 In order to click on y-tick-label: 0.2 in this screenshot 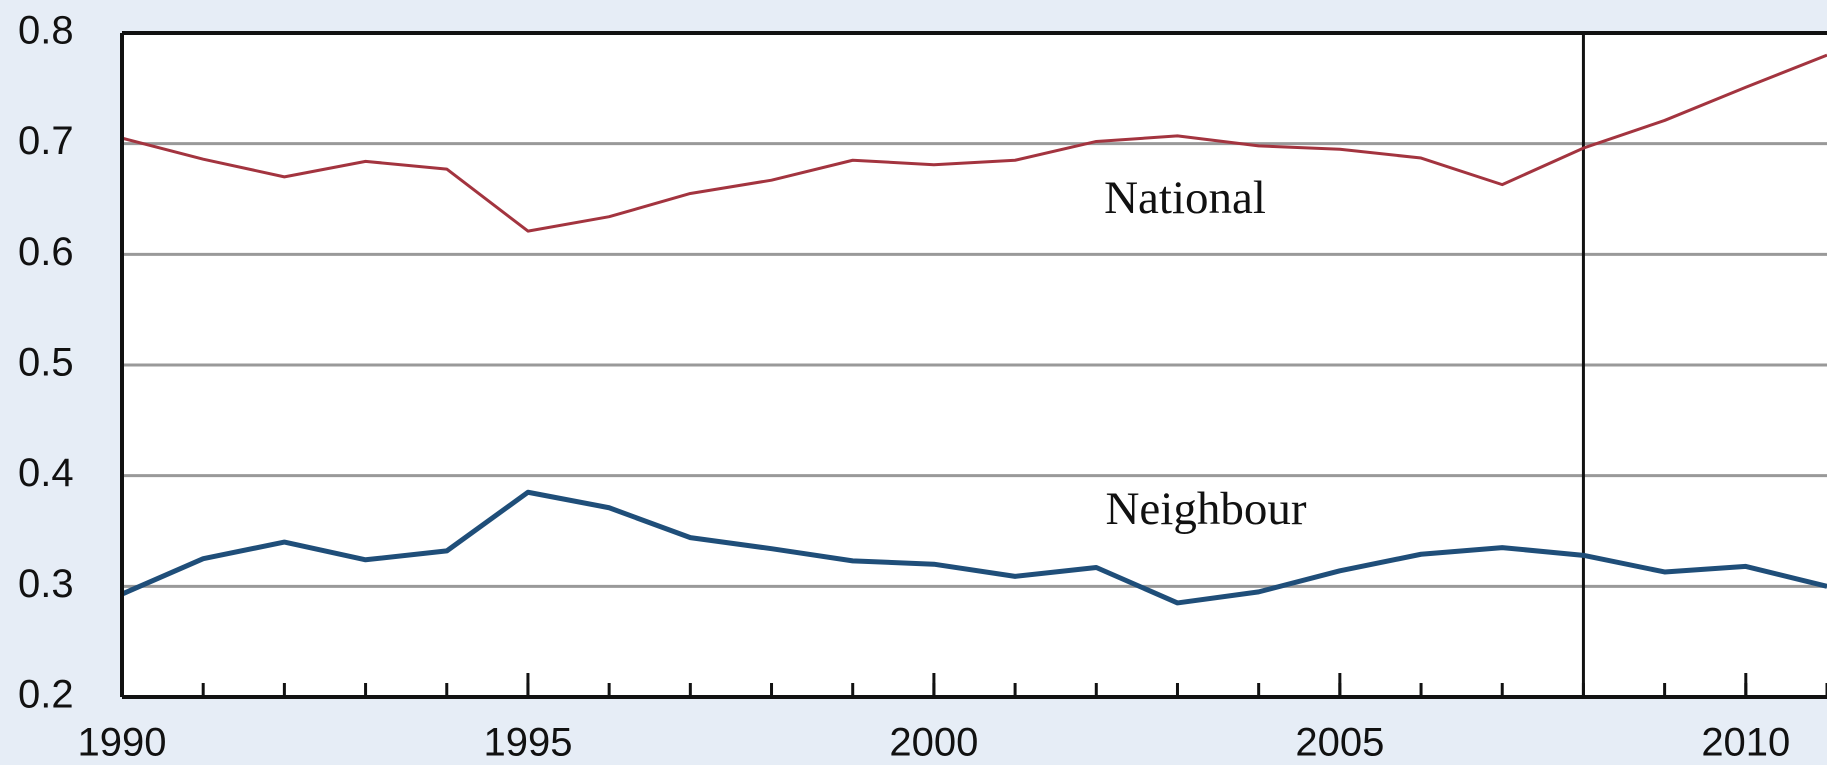, I will do `click(46, 695)`.